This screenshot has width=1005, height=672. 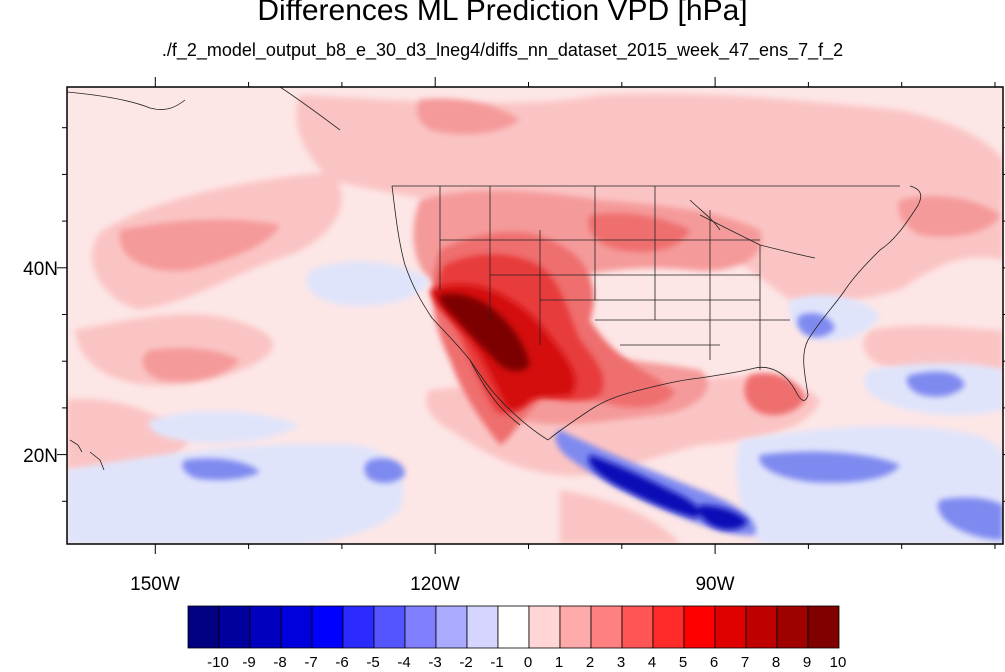 I want to click on colorbar-label: -8, so click(x=279, y=662).